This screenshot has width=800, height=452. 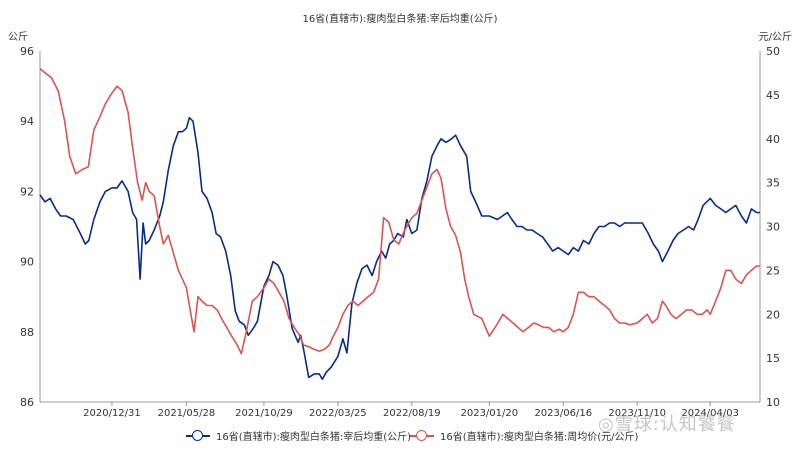 I want to click on chart-title: 16省(直辖市):瘦肉型白条猪:宰后均重(公斤), so click(x=400, y=19).